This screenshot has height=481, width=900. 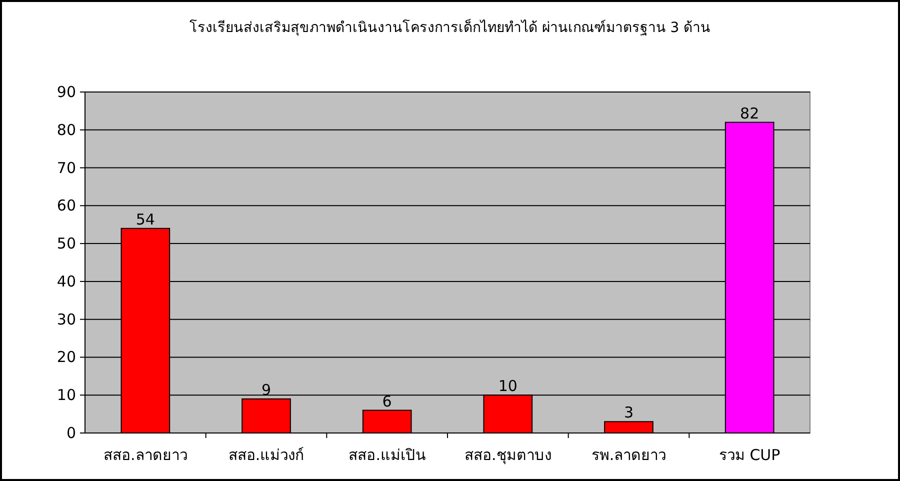 I want to click on x-tick-label: สสอ.แม่เปิน, so click(x=387, y=455).